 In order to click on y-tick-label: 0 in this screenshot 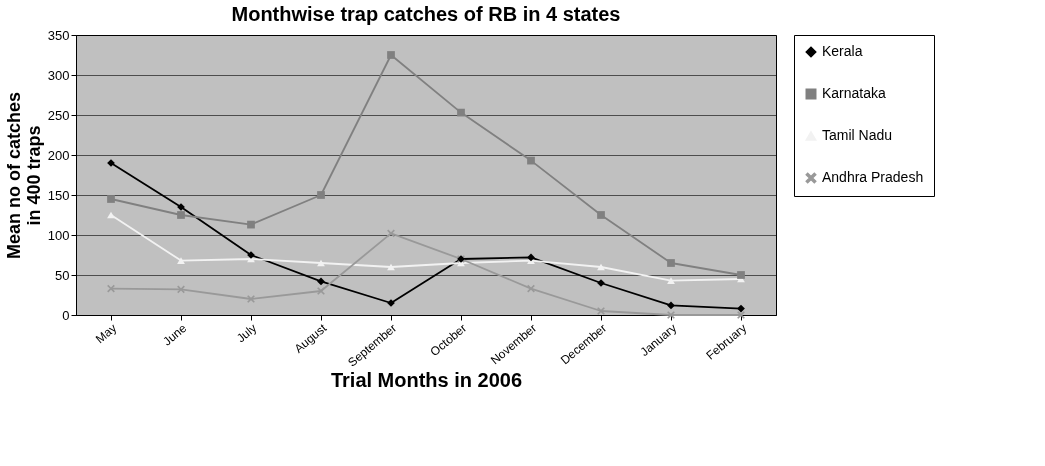, I will do `click(66, 315)`.